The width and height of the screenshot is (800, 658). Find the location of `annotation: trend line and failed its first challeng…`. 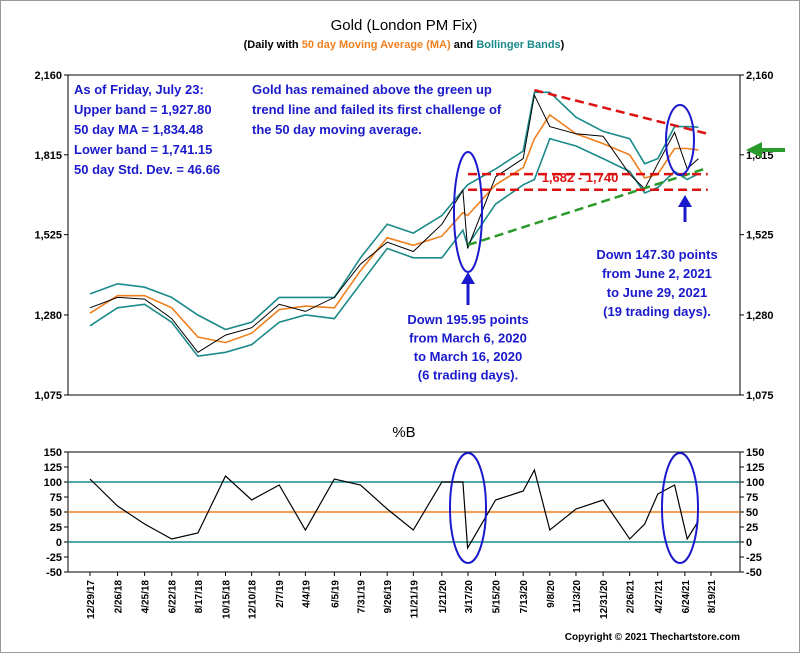

annotation: trend line and failed its first challeng… is located at coordinates (377, 109).